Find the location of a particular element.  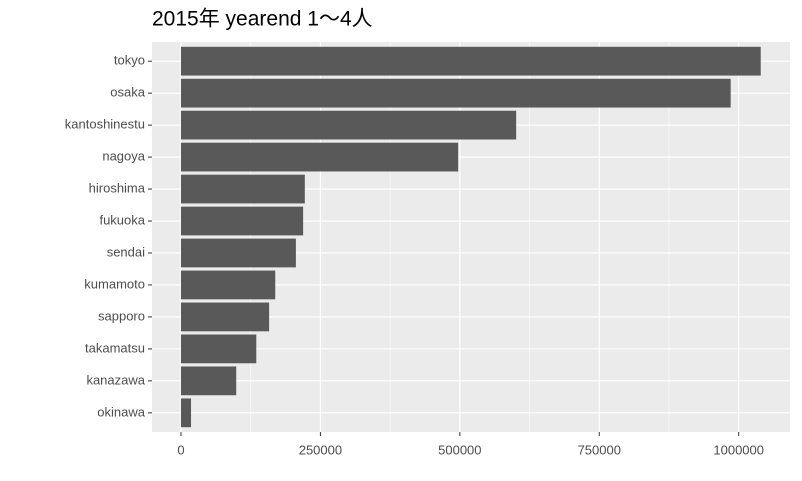

x-tick-label: 1000000 is located at coordinates (738, 449).